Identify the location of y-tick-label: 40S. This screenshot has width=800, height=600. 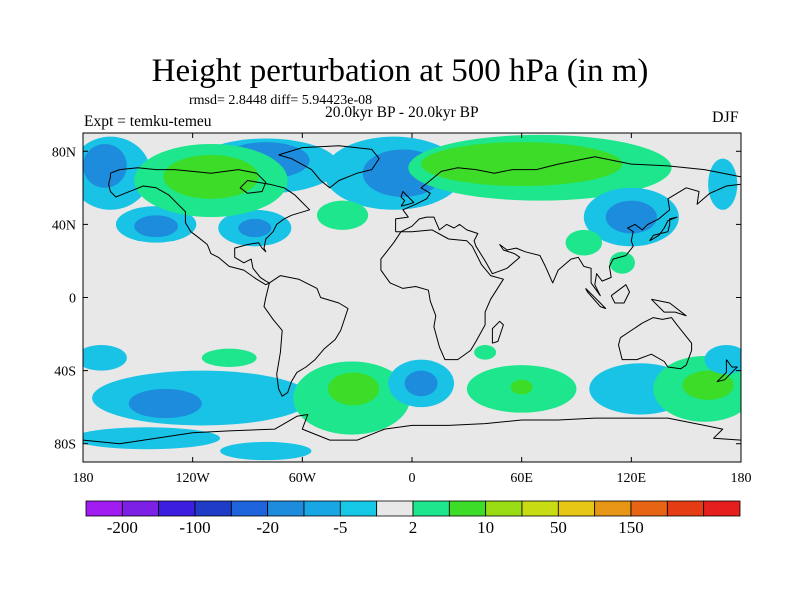
(65, 372).